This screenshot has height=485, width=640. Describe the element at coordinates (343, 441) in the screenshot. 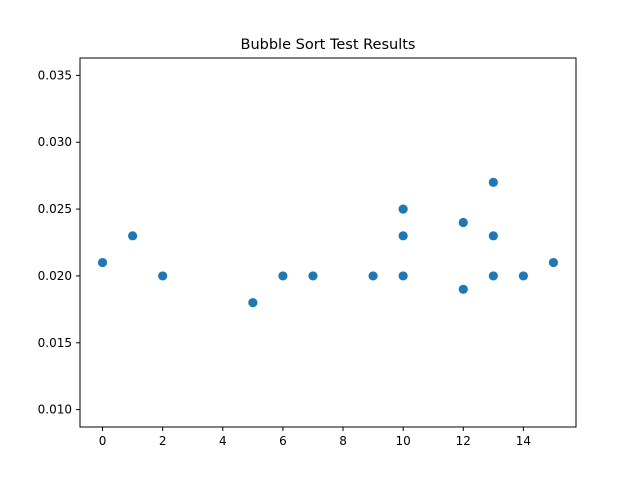

I see `x-tick-label: 8` at that location.